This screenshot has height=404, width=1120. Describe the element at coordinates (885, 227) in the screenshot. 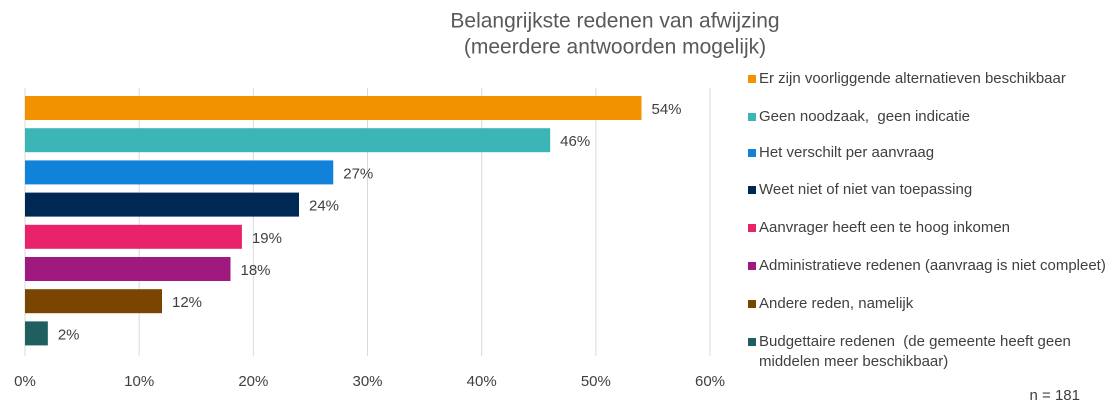

I see `legend-label: Aanvrager heeft een te hoog inkomen` at that location.